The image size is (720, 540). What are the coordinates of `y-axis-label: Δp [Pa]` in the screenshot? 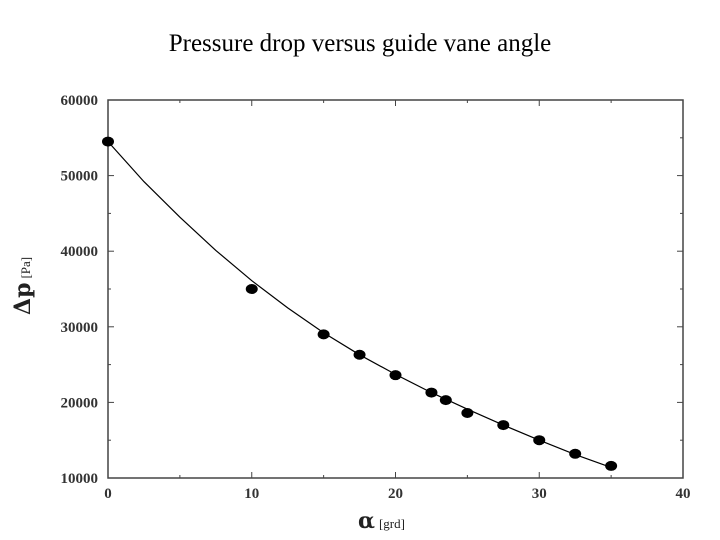 It's located at (23, 286).